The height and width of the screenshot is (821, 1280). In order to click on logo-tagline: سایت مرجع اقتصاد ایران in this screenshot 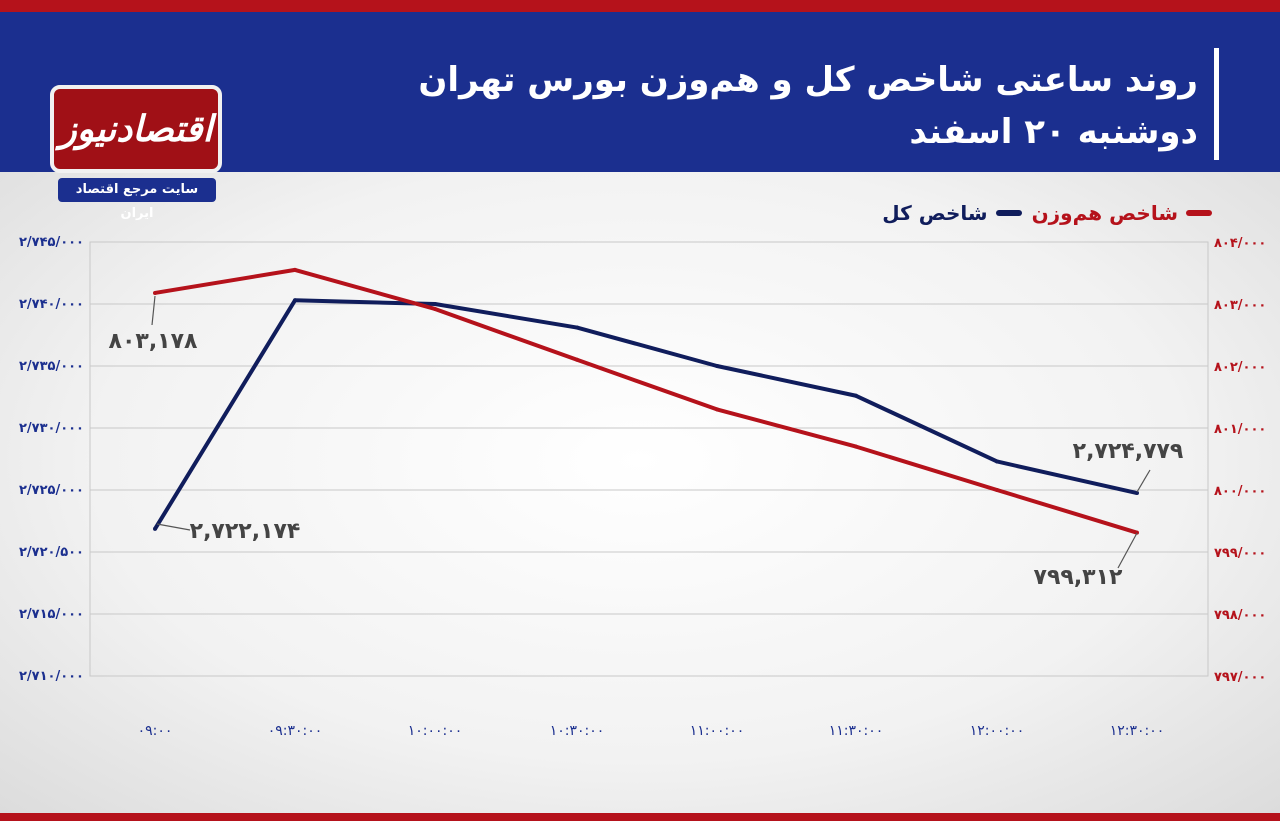, I will do `click(137, 199)`.